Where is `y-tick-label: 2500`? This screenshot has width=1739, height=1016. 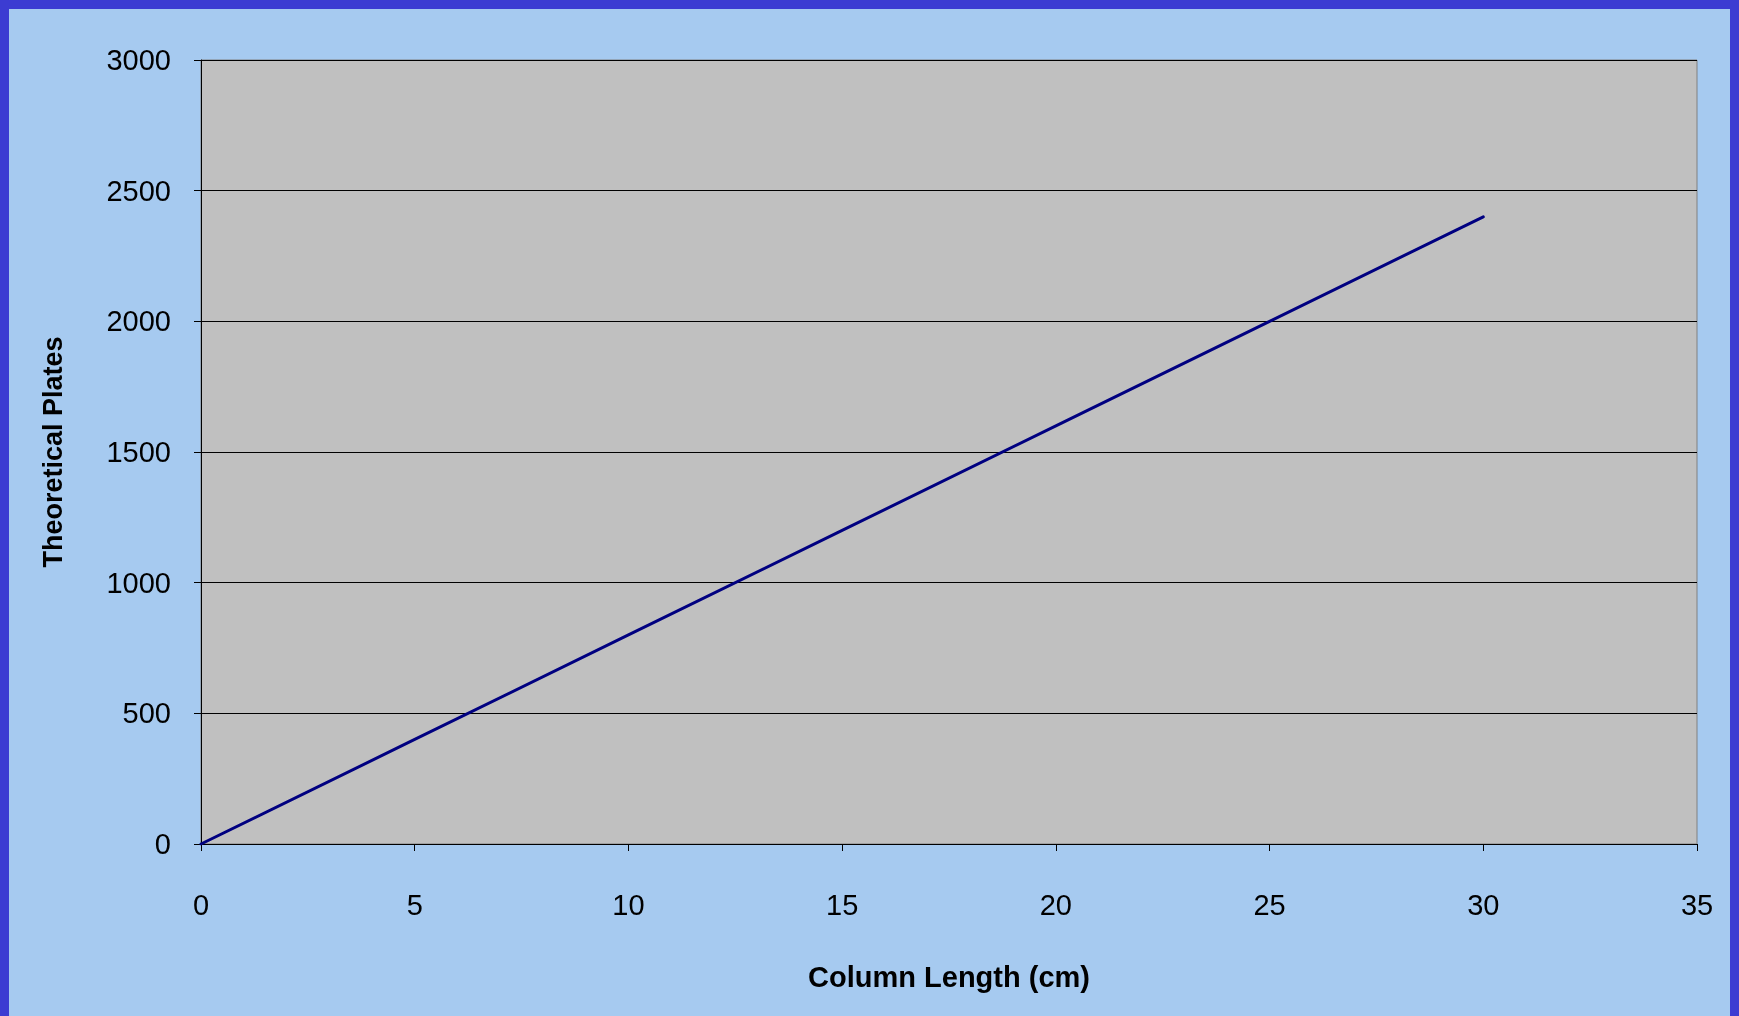
y-tick-label: 2500 is located at coordinates (138, 190).